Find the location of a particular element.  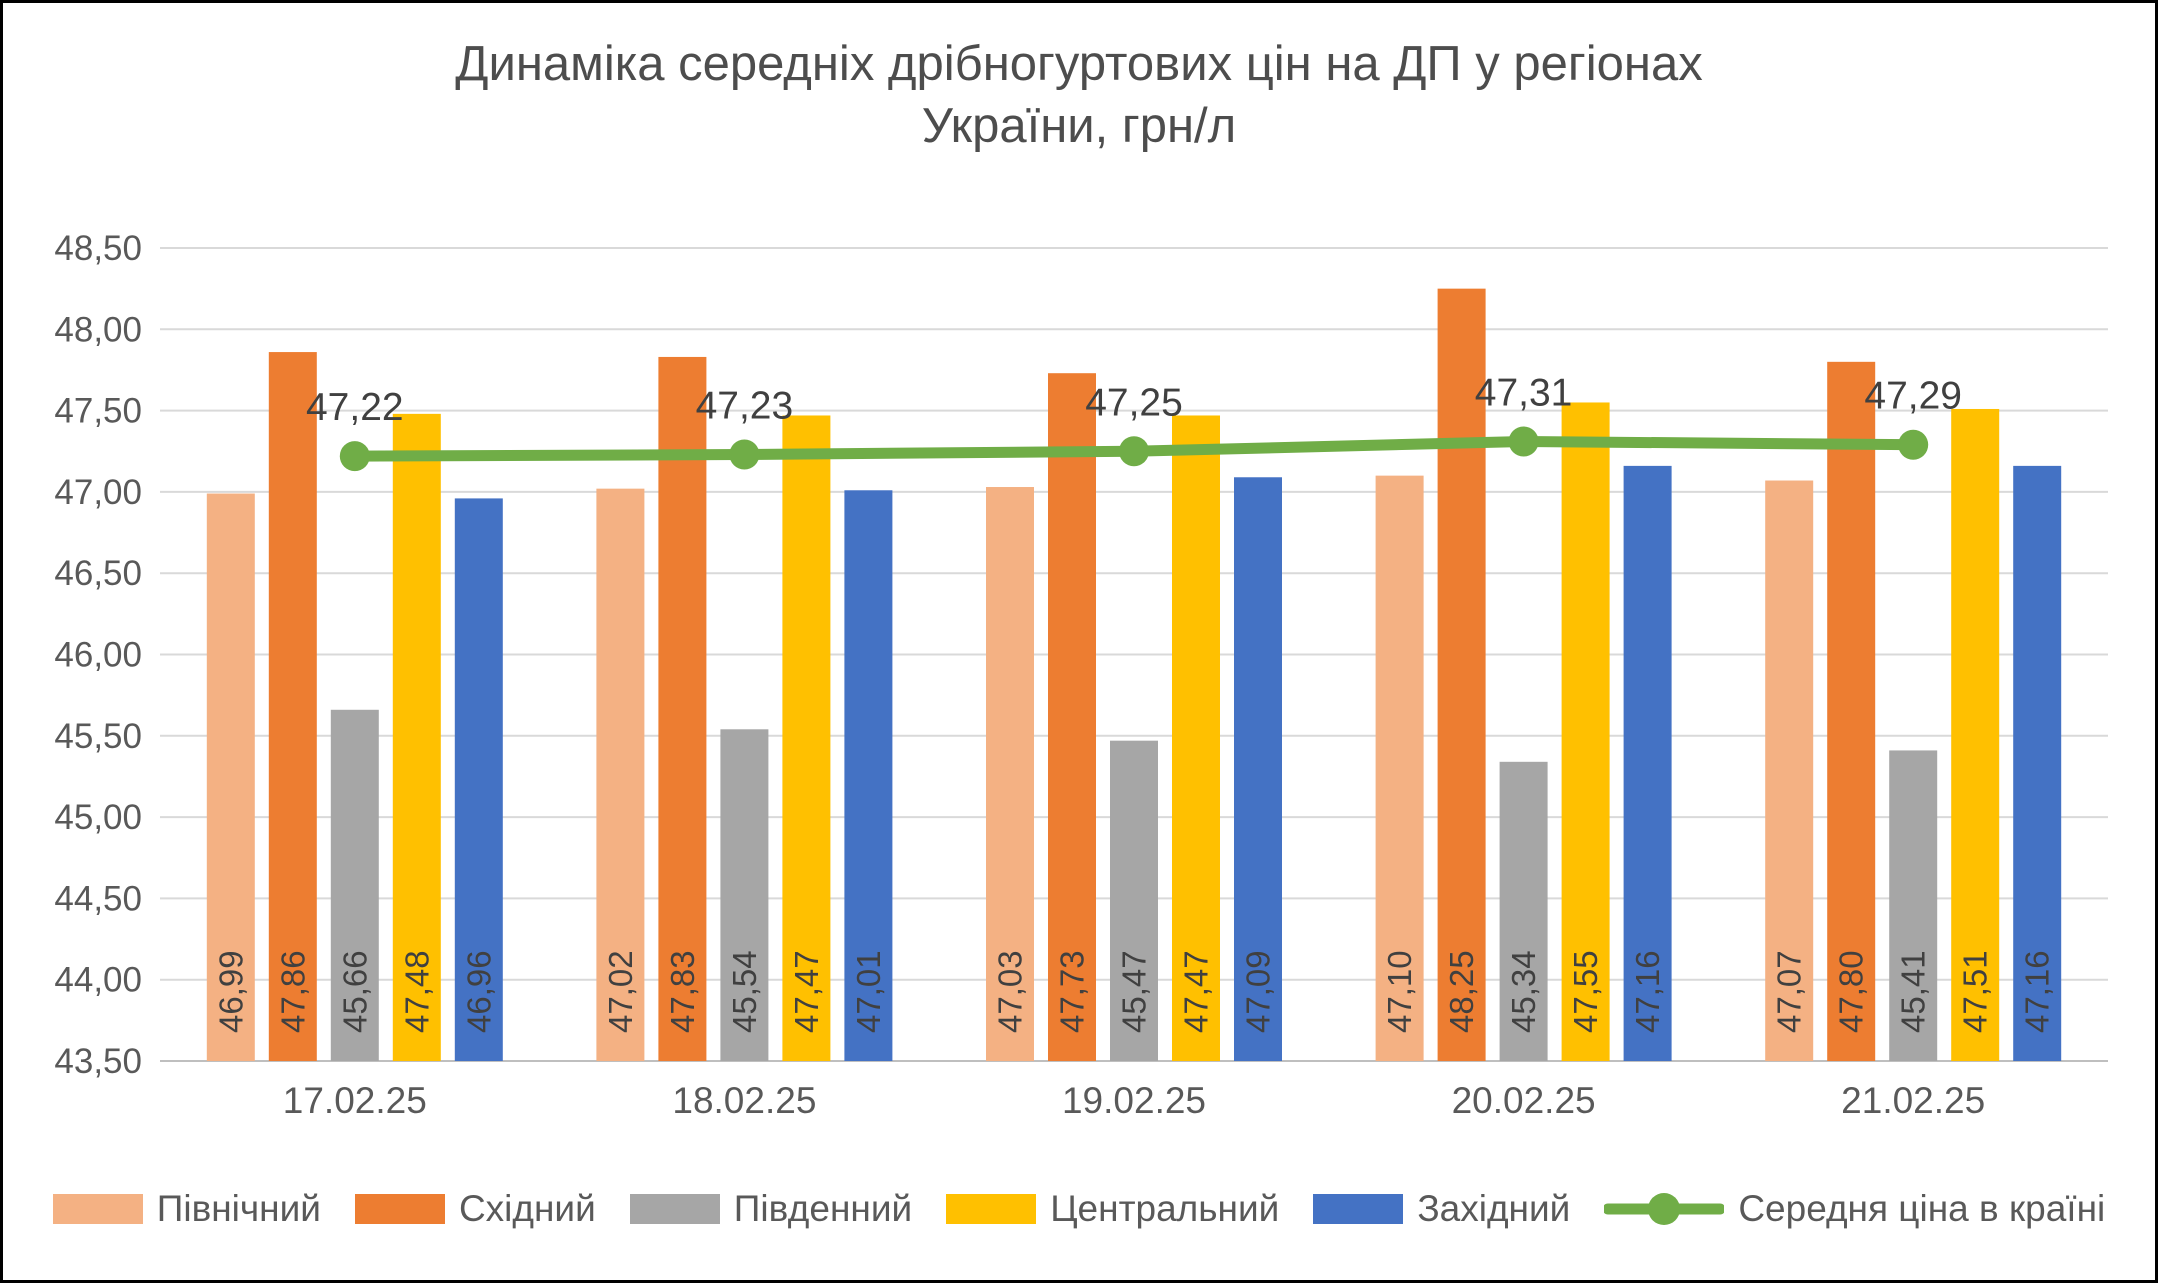

legend-item-Південний: Південний is located at coordinates (771, 1209).